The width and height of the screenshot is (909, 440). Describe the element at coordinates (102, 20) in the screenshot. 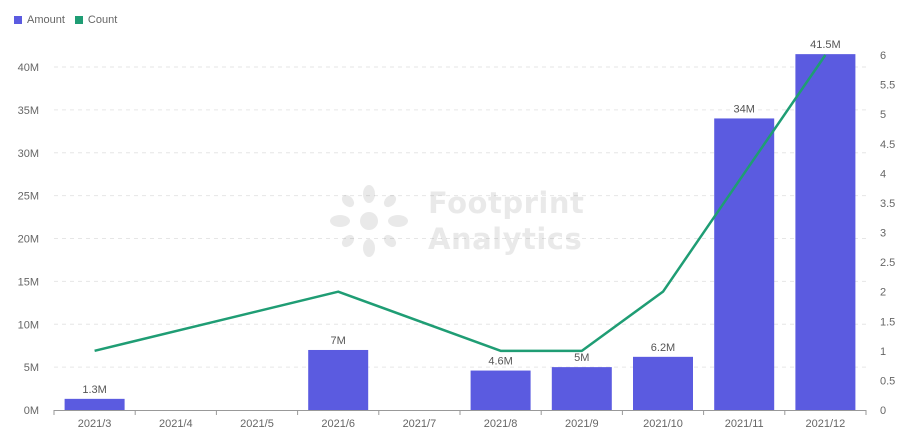

I see `legend-label-count: Count` at that location.